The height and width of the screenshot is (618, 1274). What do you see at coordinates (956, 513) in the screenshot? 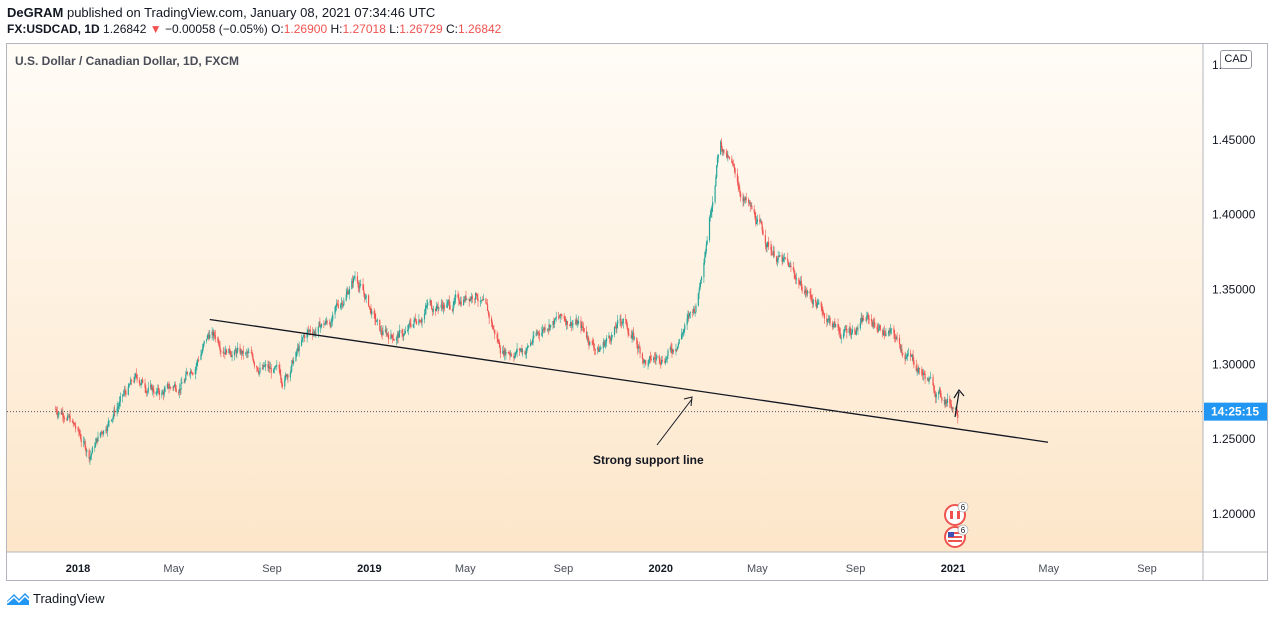
I see `event-badge-canada: 6` at bounding box center [956, 513].